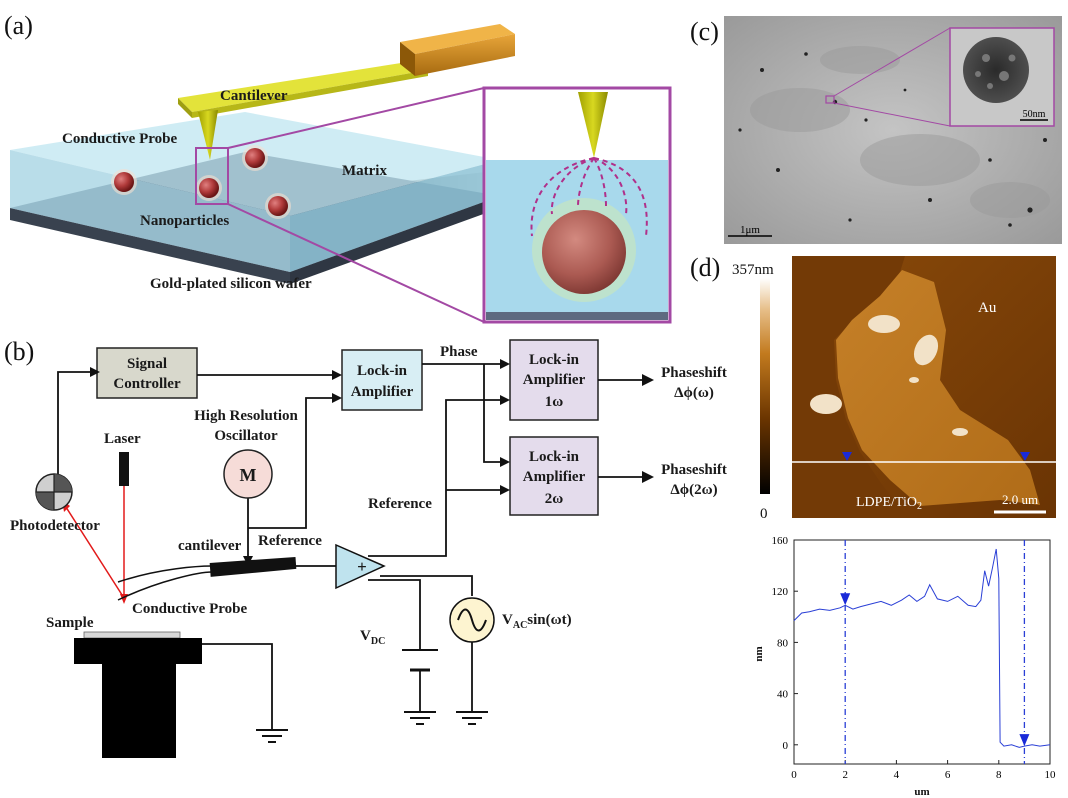 Image resolution: width=1068 pixels, height=798 pixels. What do you see at coordinates (845, 775) in the screenshot?
I see `x-tick-label: 2` at bounding box center [845, 775].